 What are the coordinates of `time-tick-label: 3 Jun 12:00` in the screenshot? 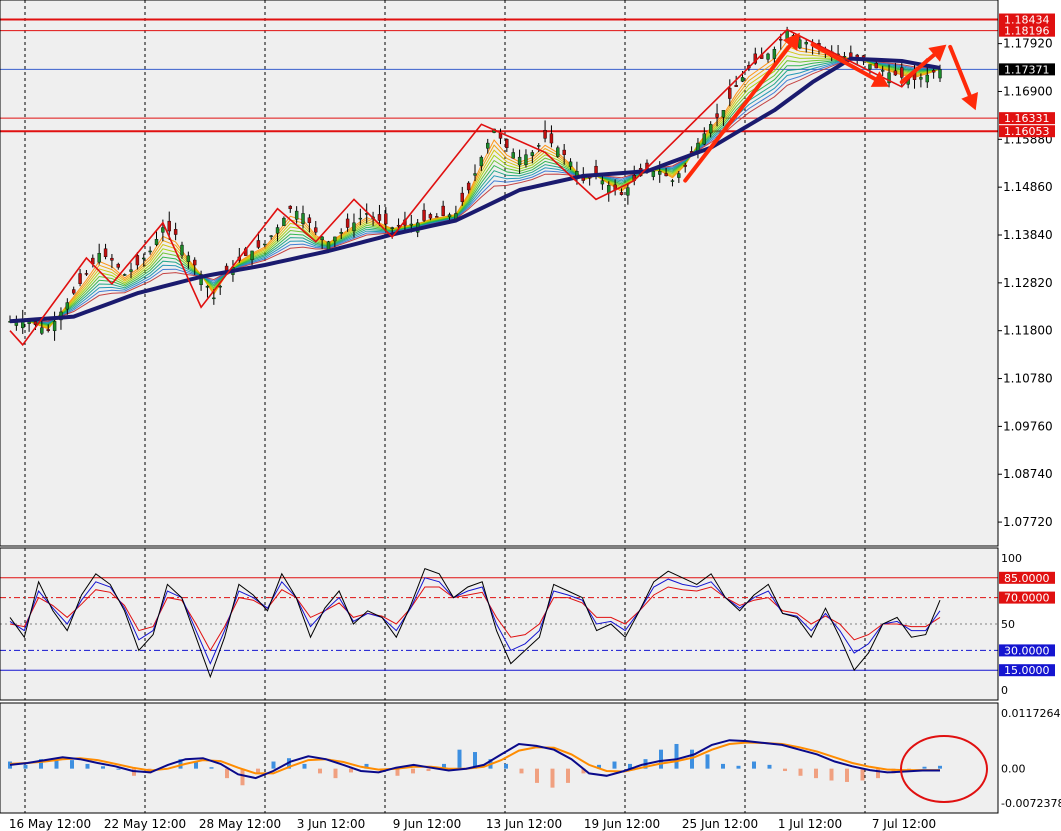 It's located at (331, 824).